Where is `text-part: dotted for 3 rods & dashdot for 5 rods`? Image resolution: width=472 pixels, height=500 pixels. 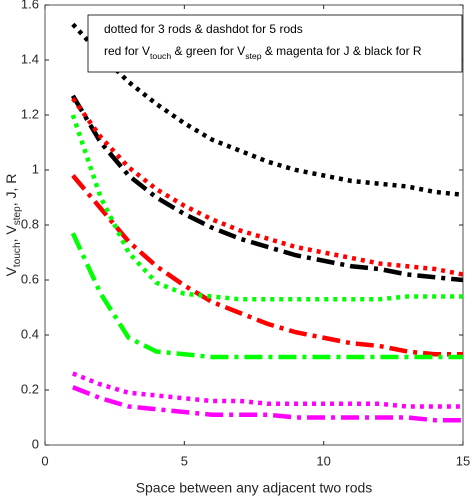
text-part: dotted for 3 rods & dashdot for 5 rods is located at coordinates (203, 29).